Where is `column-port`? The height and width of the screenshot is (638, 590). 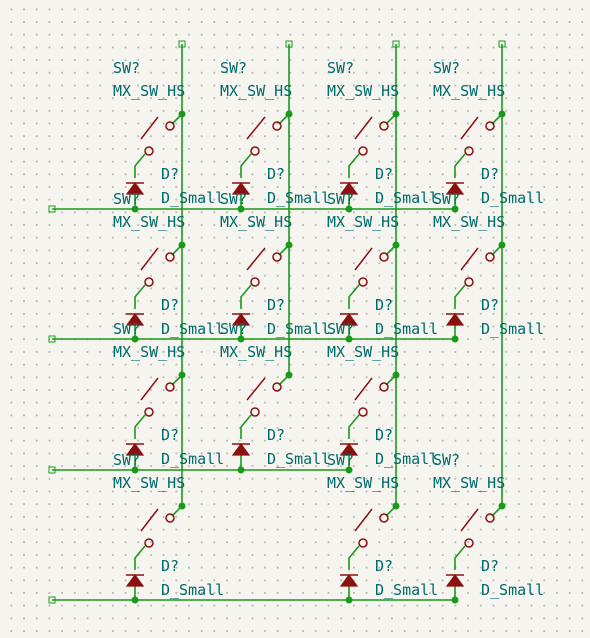
column-port is located at coordinates (289, 44).